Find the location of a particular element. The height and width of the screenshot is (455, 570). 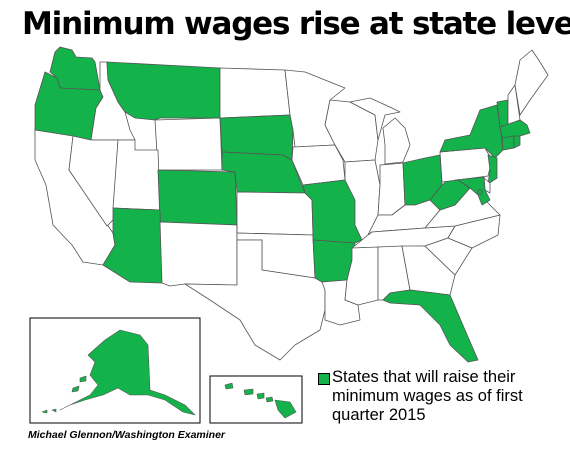

state-colorado is located at coordinates (197, 197).